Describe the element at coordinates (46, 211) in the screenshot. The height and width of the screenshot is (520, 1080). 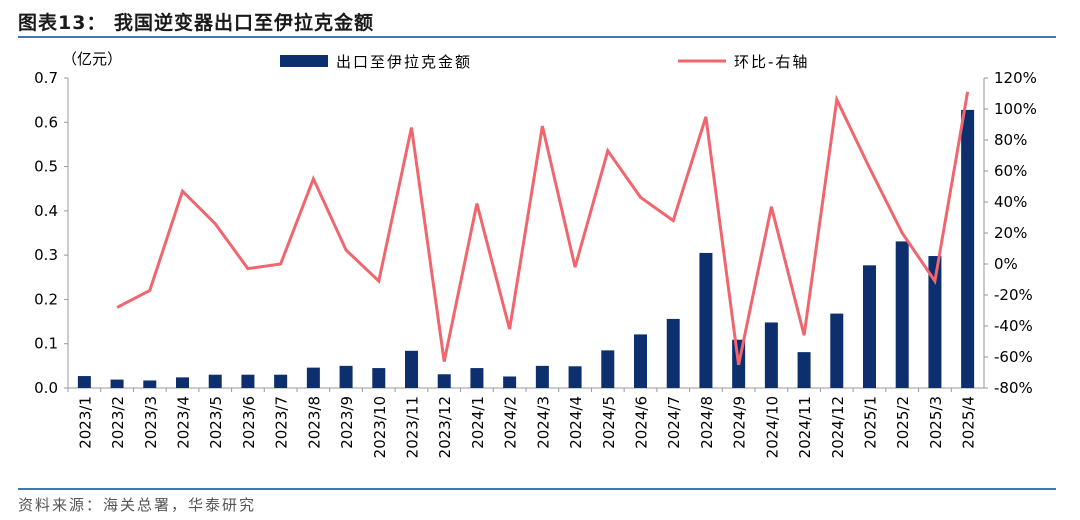
I see `left-tick-label: 0.4` at that location.